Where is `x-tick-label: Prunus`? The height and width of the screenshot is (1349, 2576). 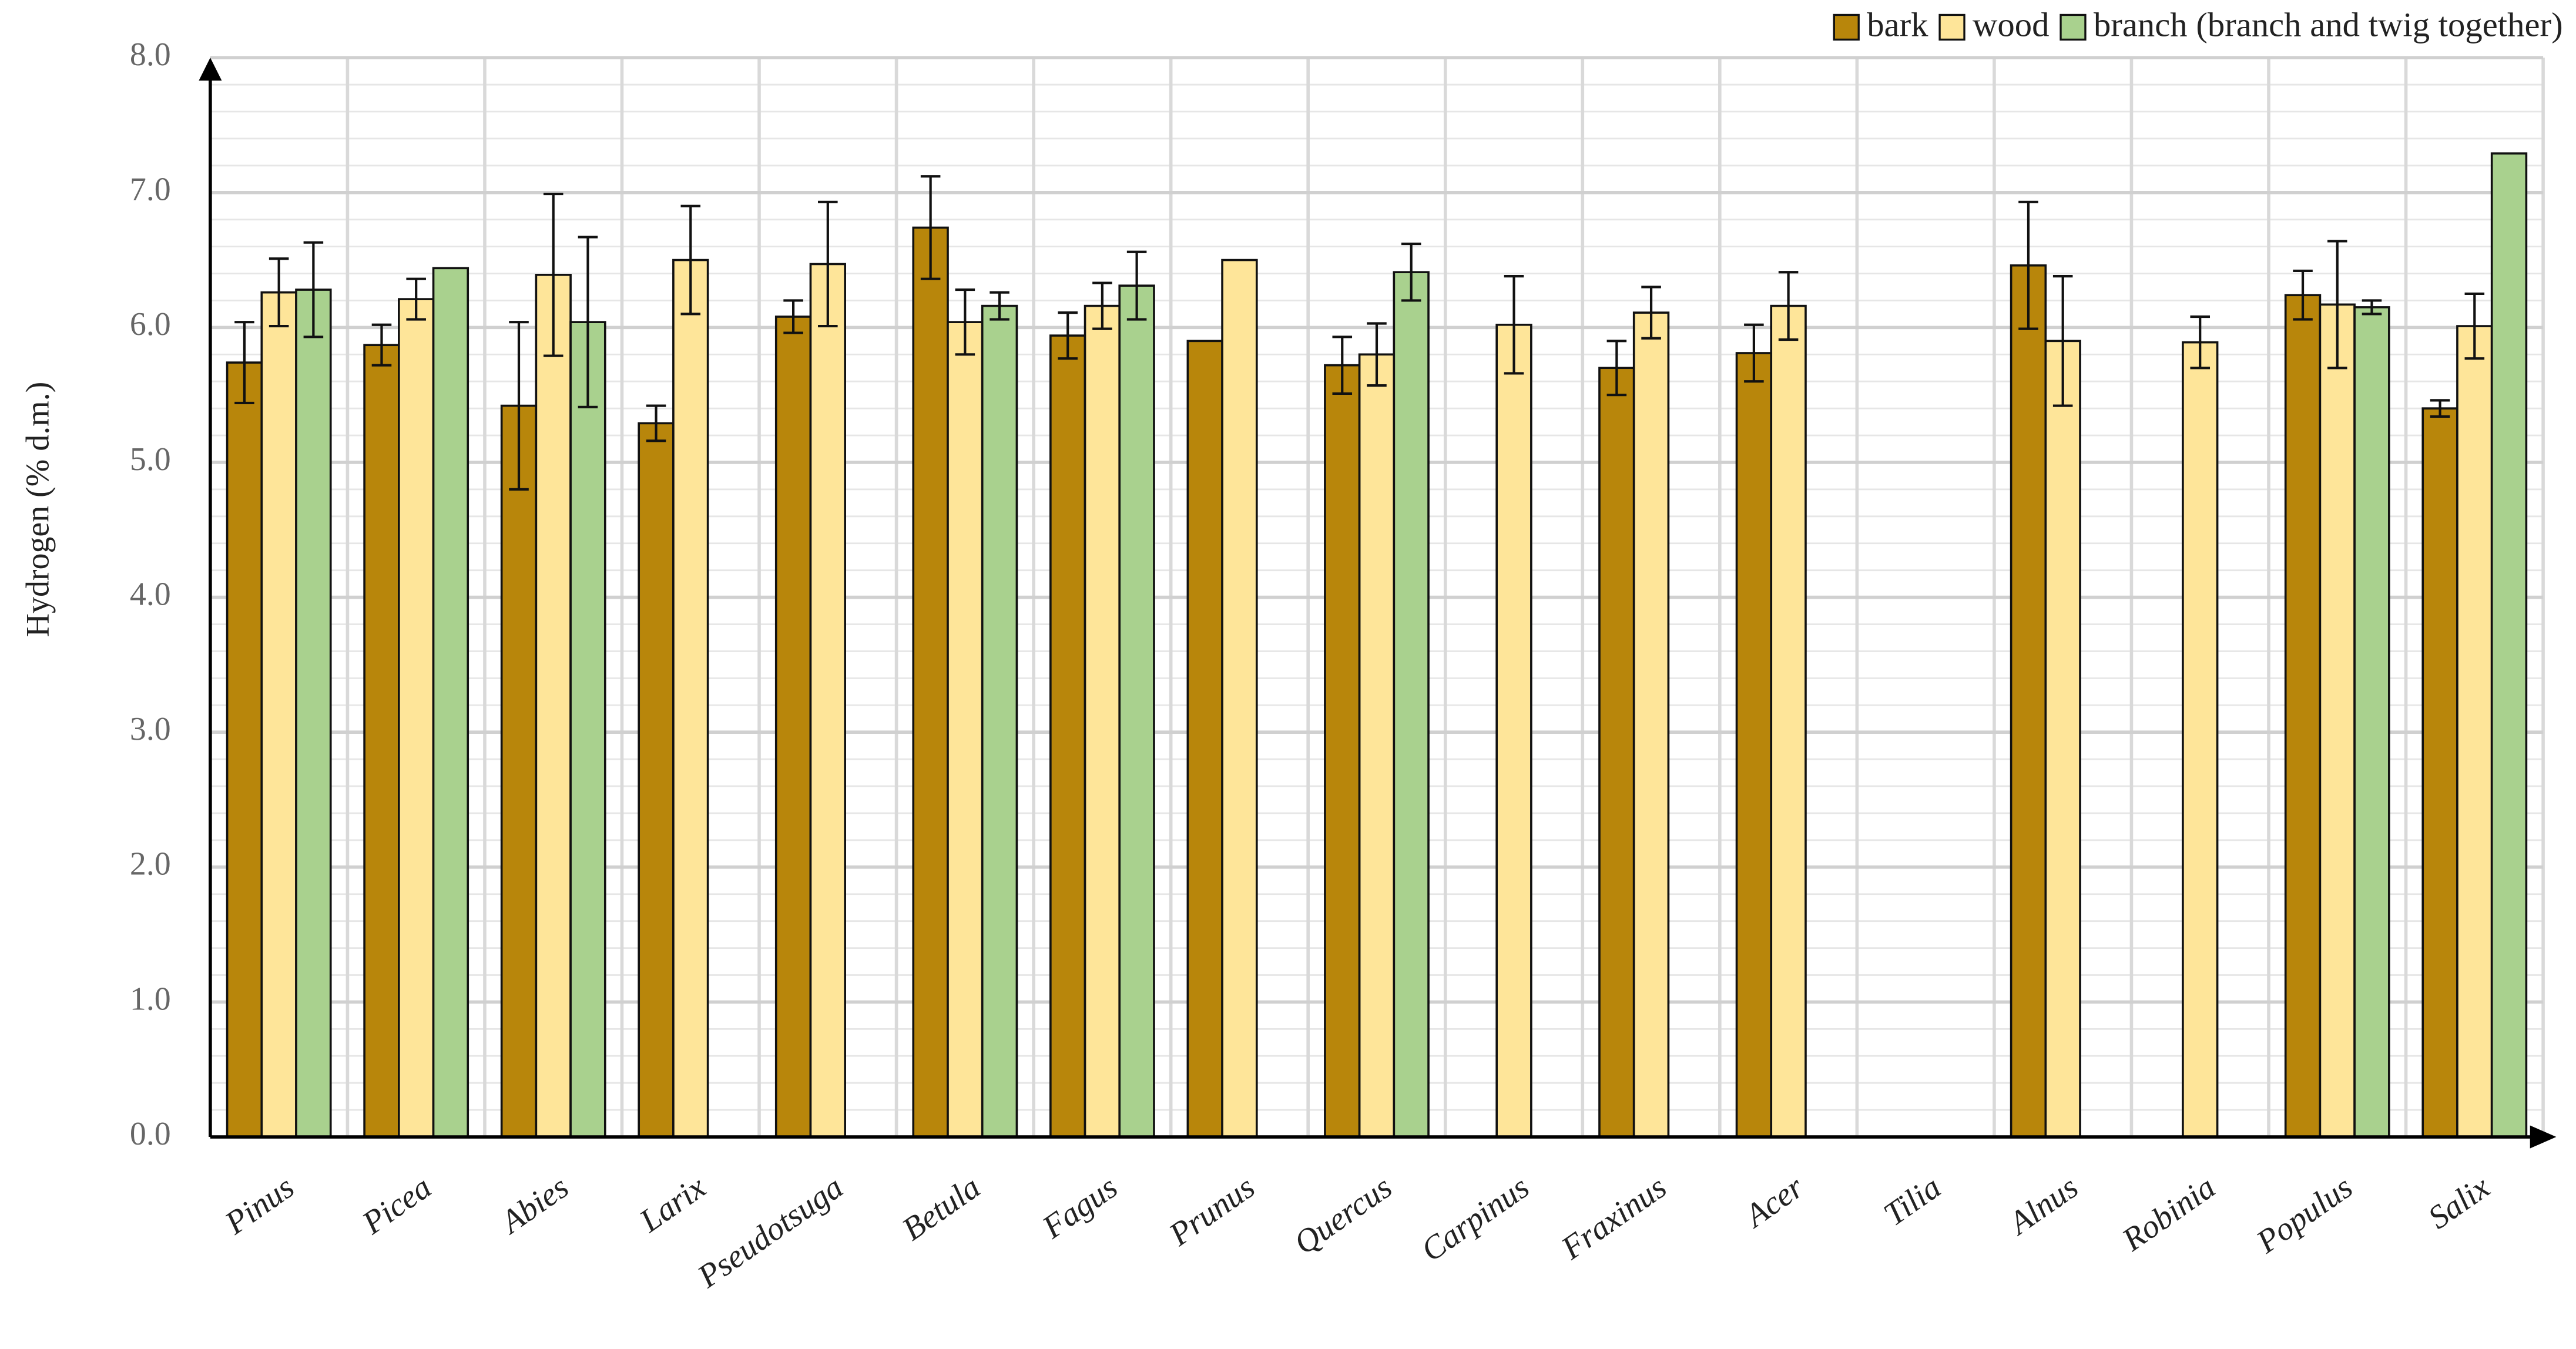
x-tick-label: Prunus is located at coordinates (1212, 1211).